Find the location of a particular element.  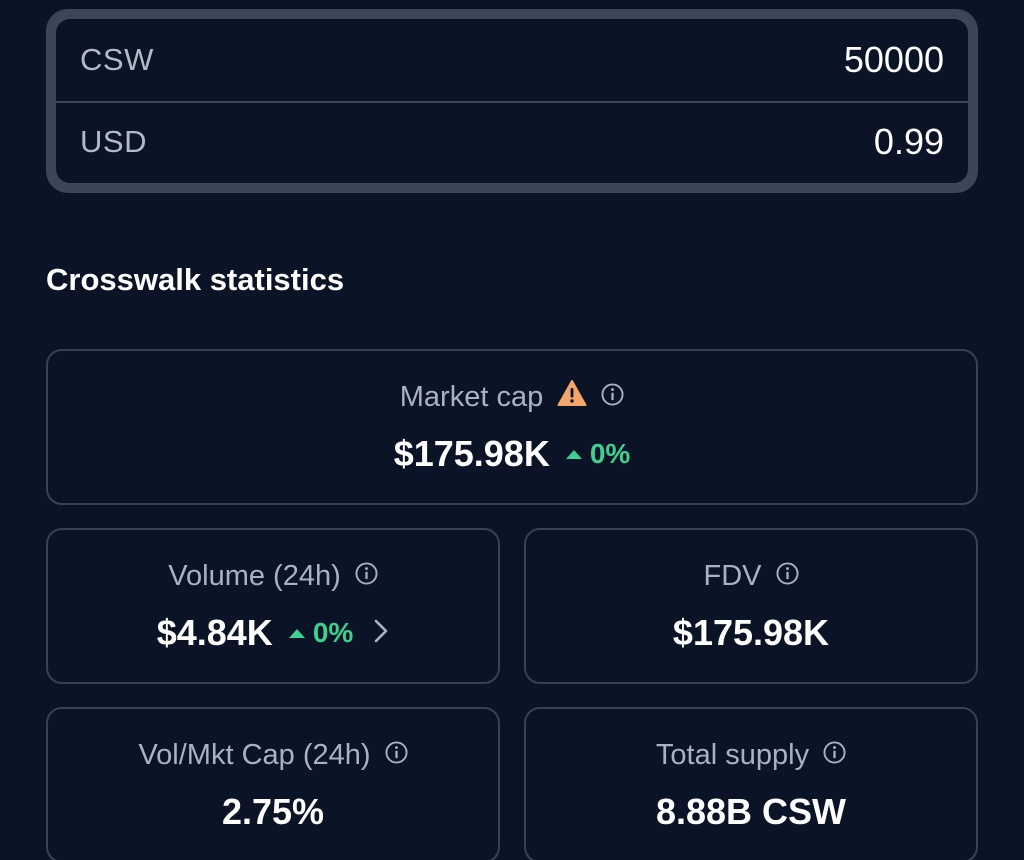

csw-amount-input is located at coordinates (744, 60).